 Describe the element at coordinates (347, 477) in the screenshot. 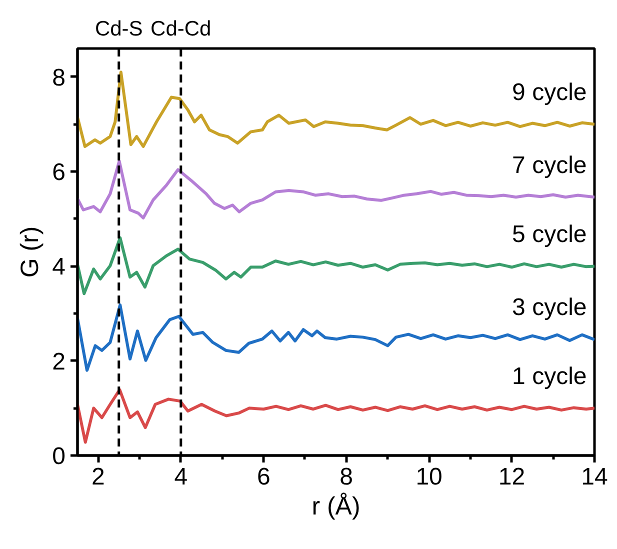

I see `x-tick-label: 8` at that location.